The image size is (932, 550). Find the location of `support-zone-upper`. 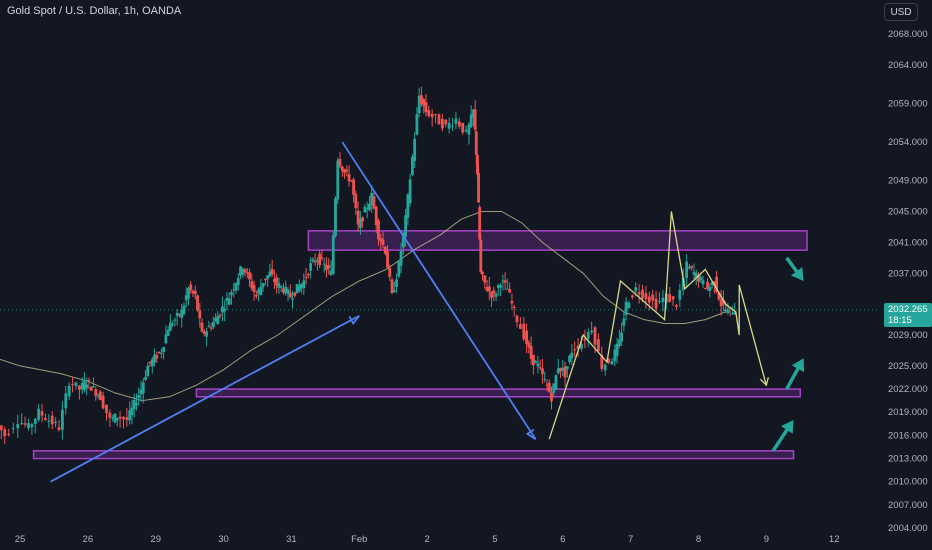

support-zone-upper is located at coordinates (498, 393).